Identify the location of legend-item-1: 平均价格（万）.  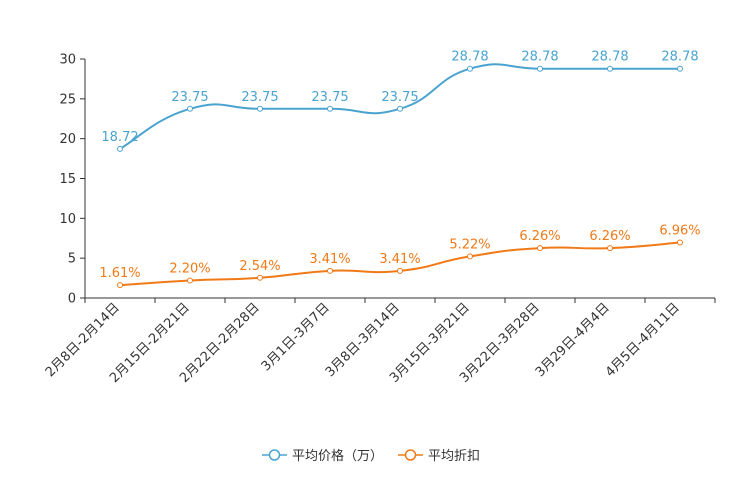
(322, 456).